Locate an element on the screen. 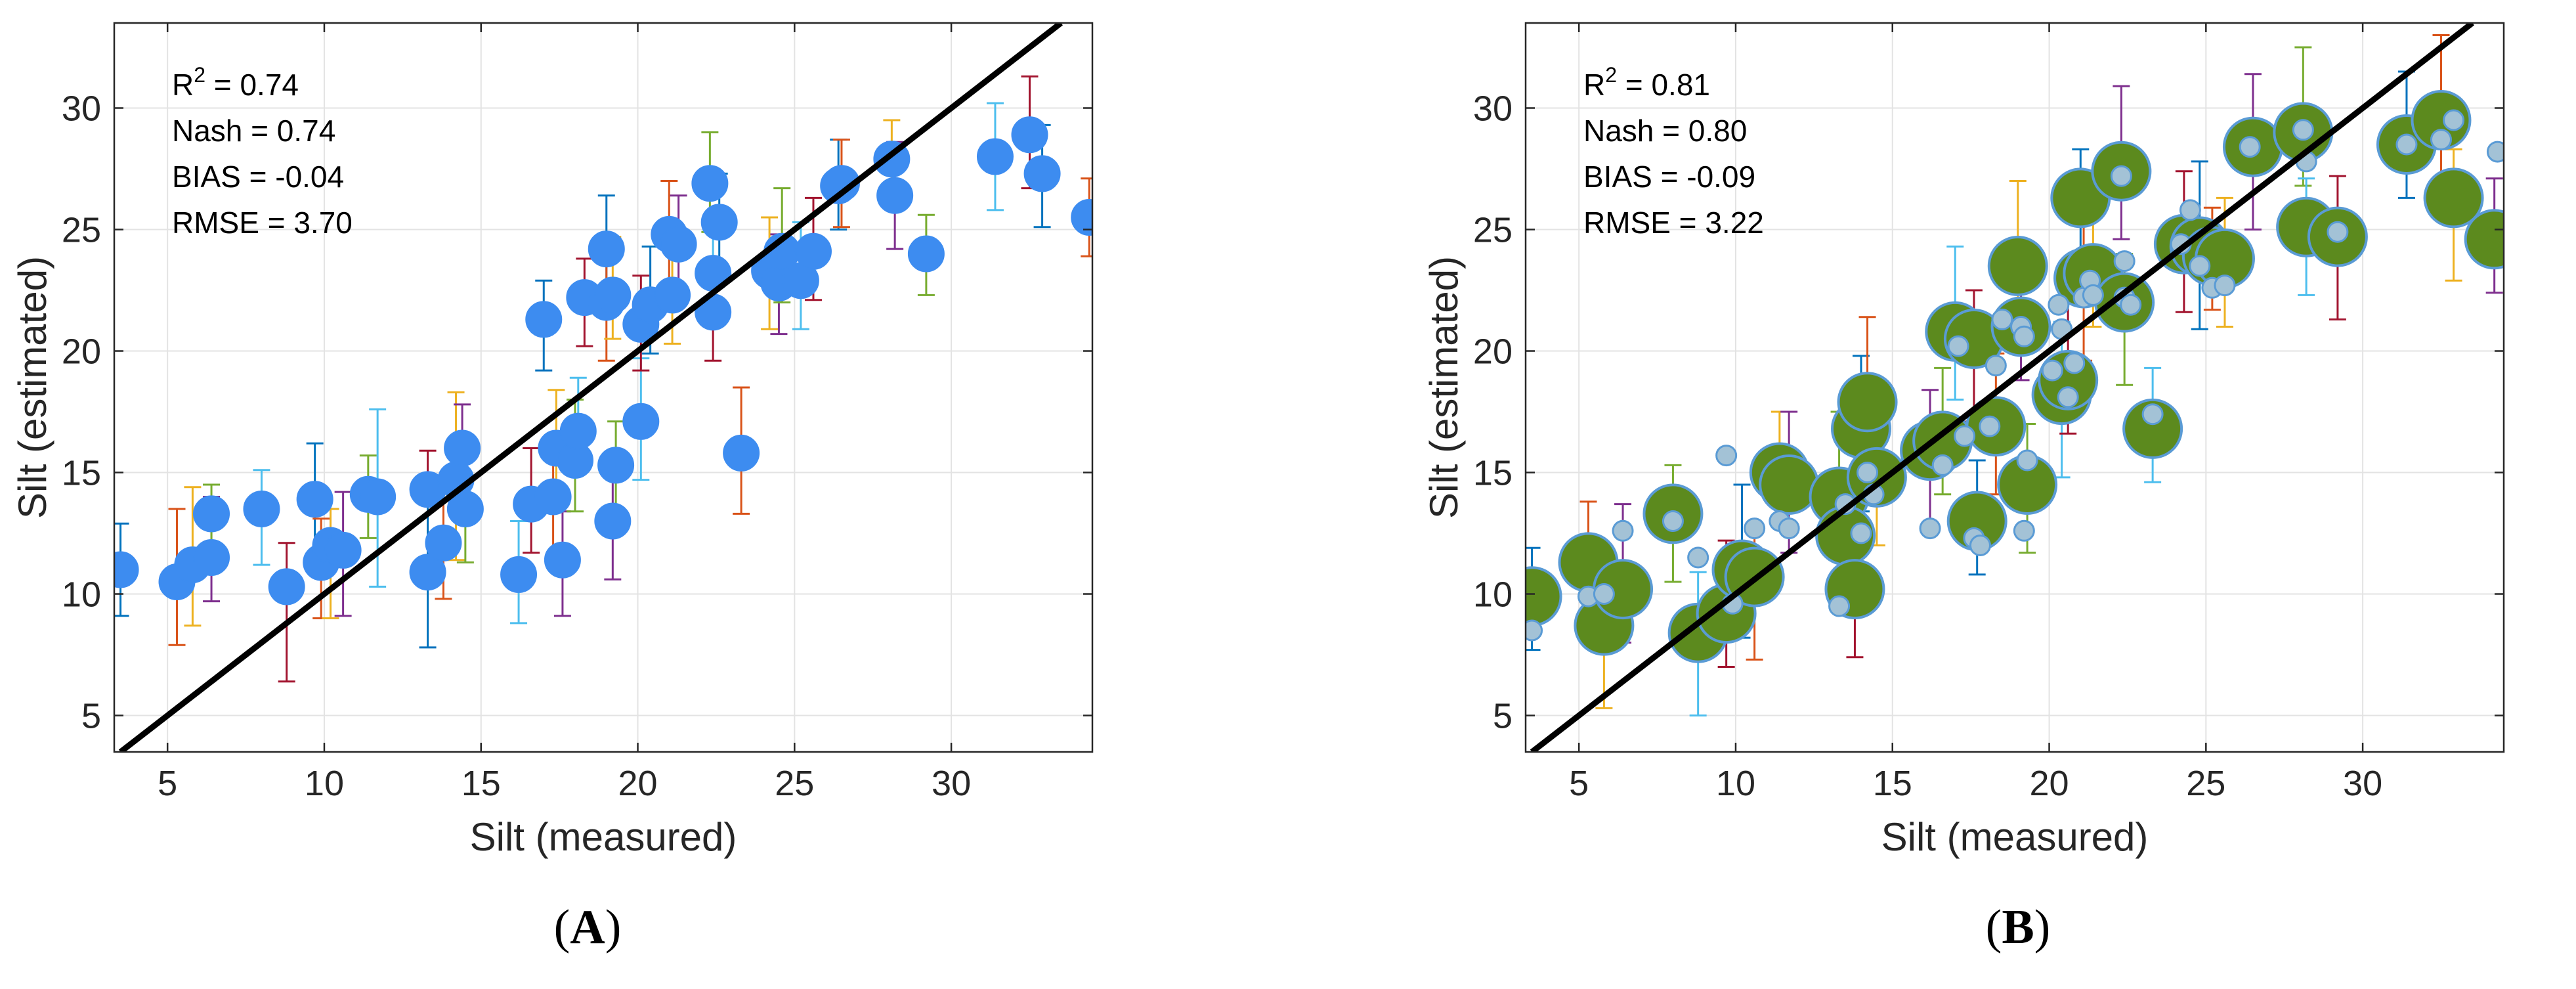 The width and height of the screenshot is (2576, 989). r-squared-value: = 0.74 is located at coordinates (252, 85).